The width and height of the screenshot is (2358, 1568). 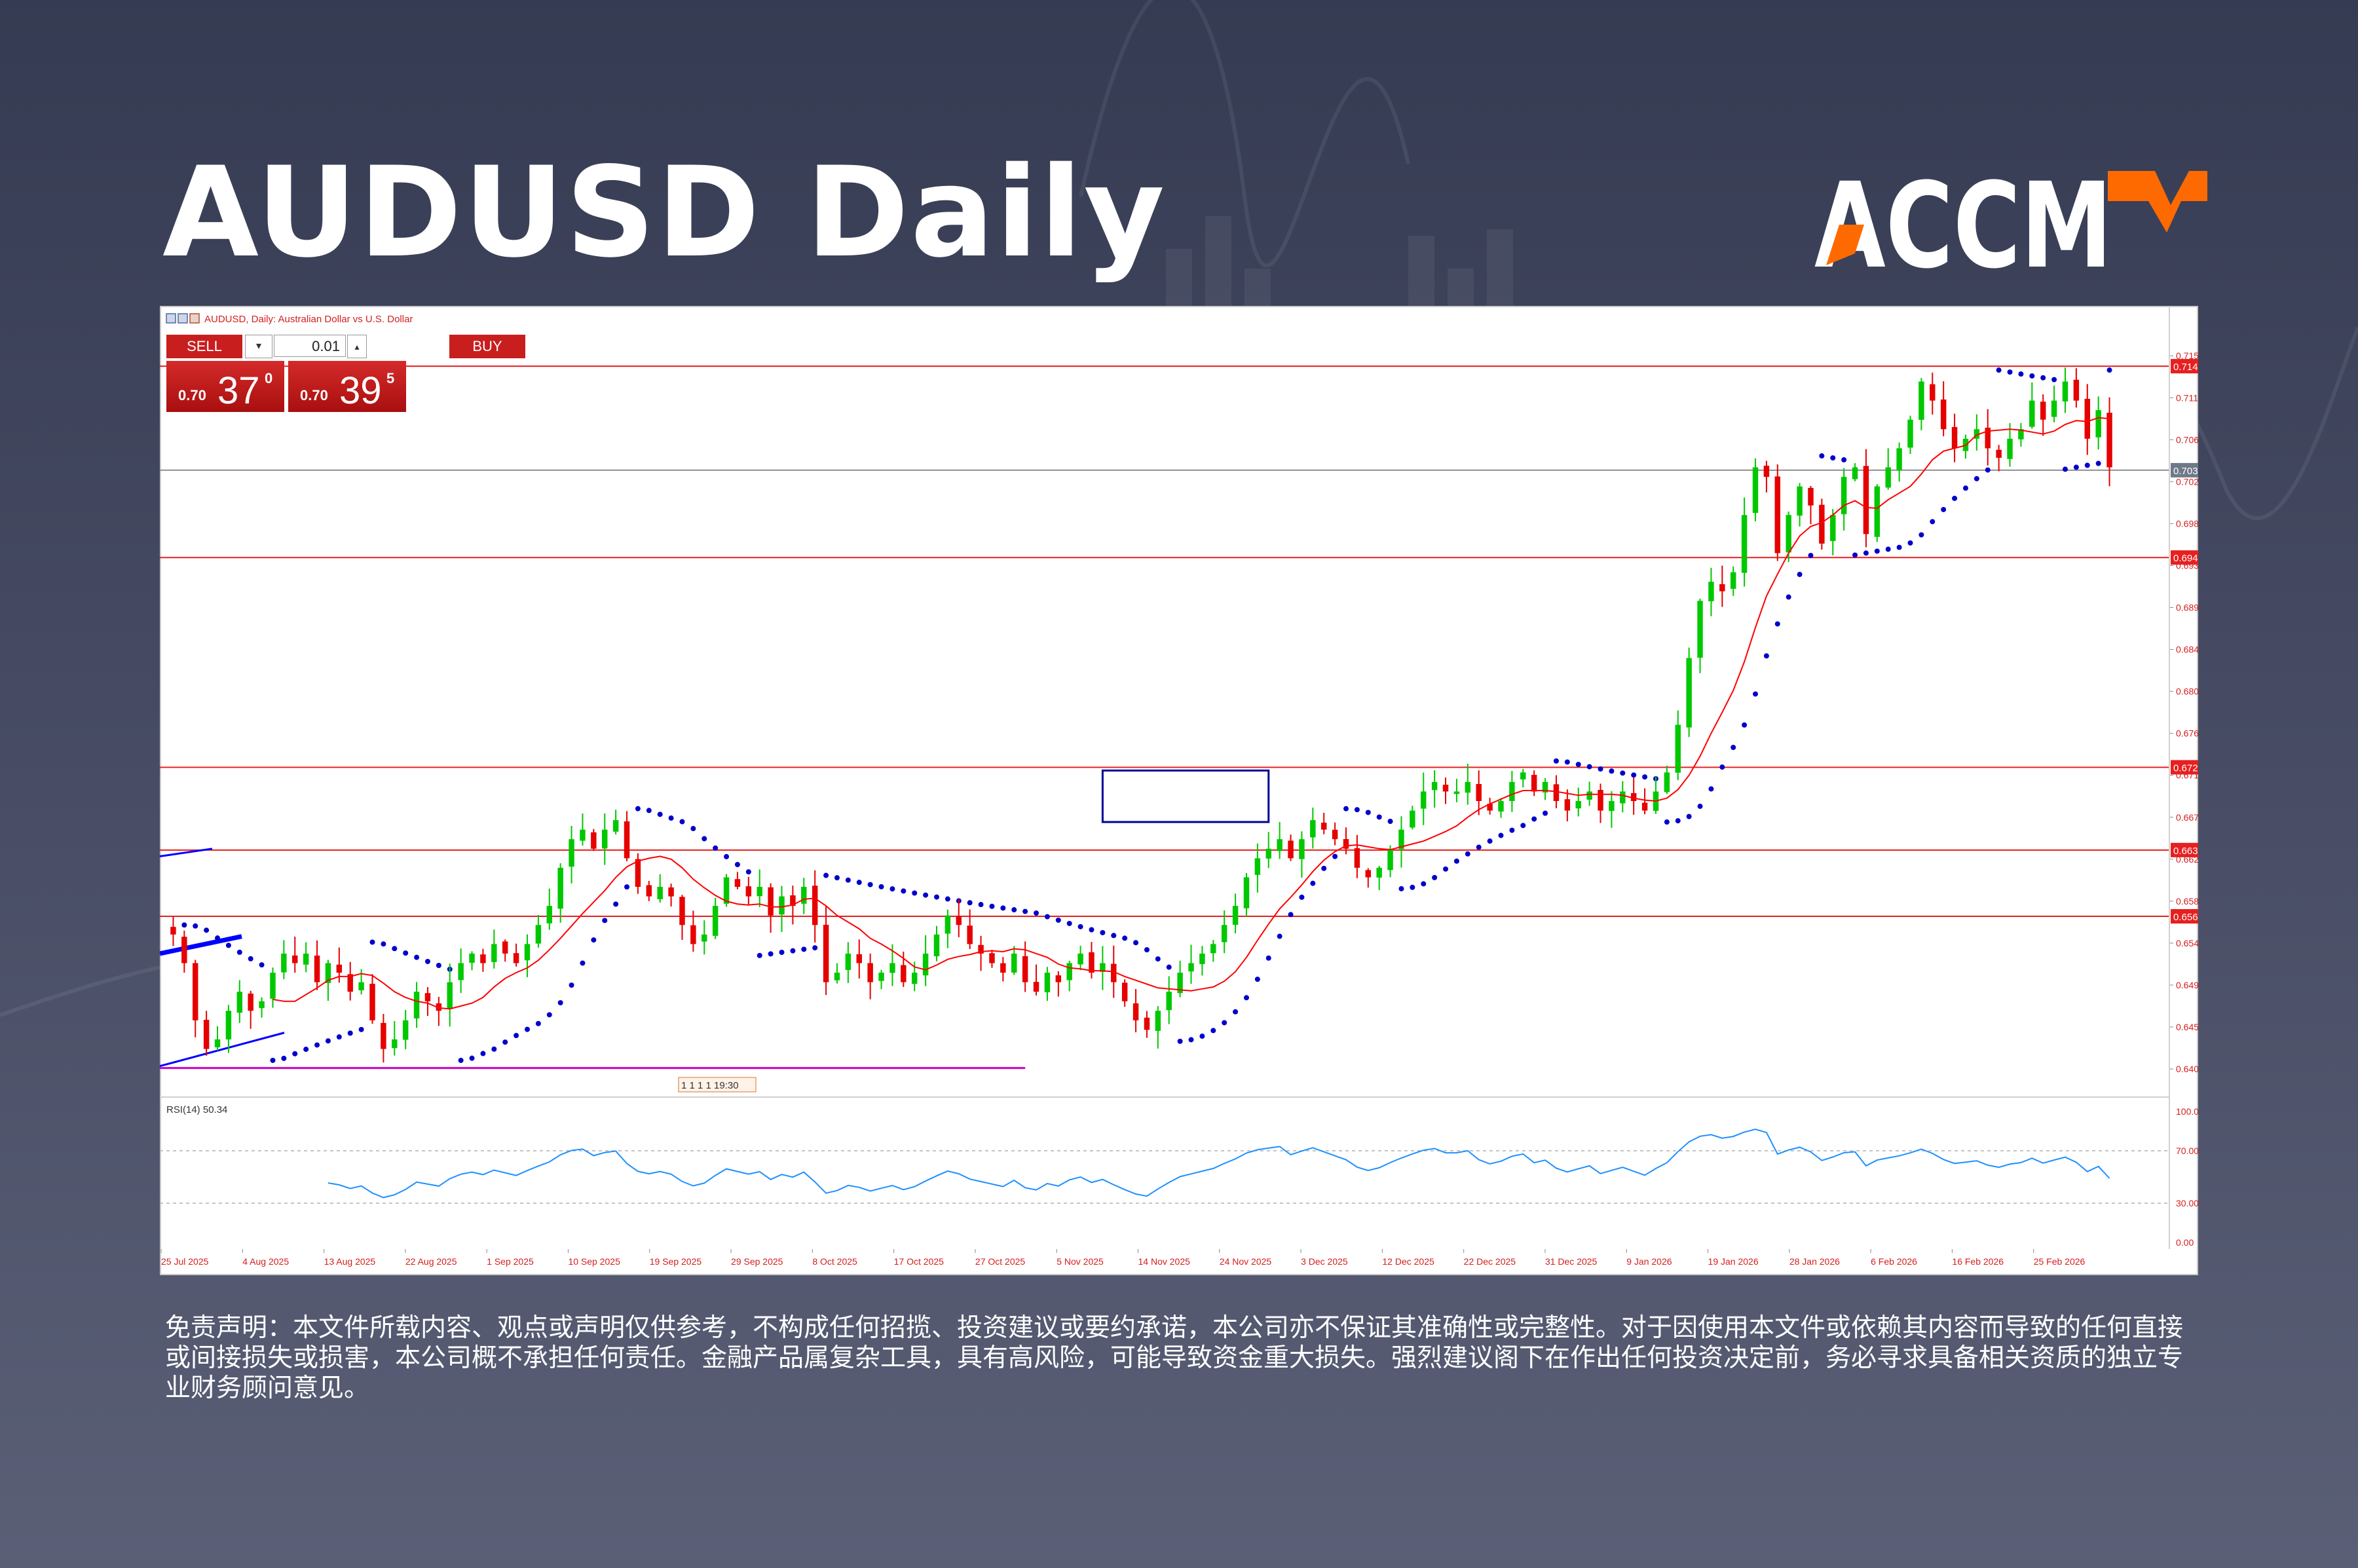 What do you see at coordinates (357, 346) in the screenshot?
I see `lot-stepper-icon: ▴` at bounding box center [357, 346].